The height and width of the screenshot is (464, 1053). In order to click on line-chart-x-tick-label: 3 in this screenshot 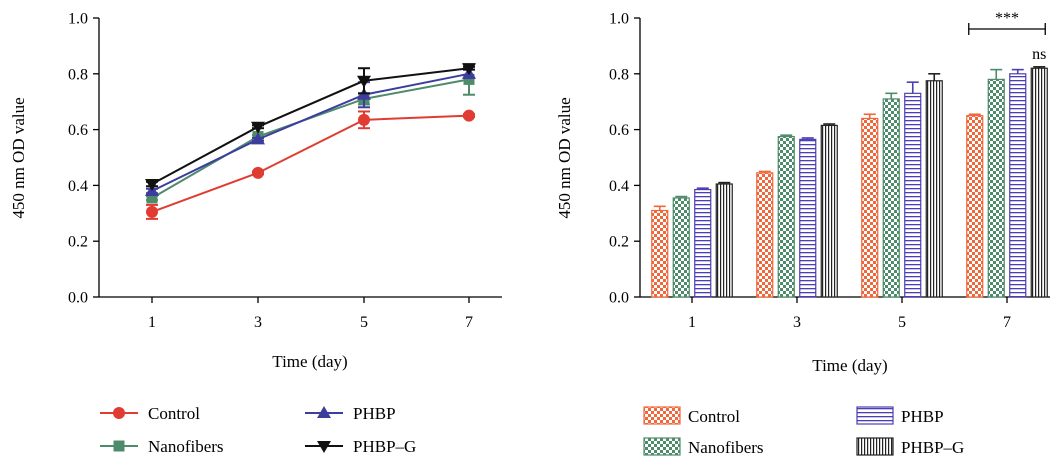, I will do `click(258, 322)`.